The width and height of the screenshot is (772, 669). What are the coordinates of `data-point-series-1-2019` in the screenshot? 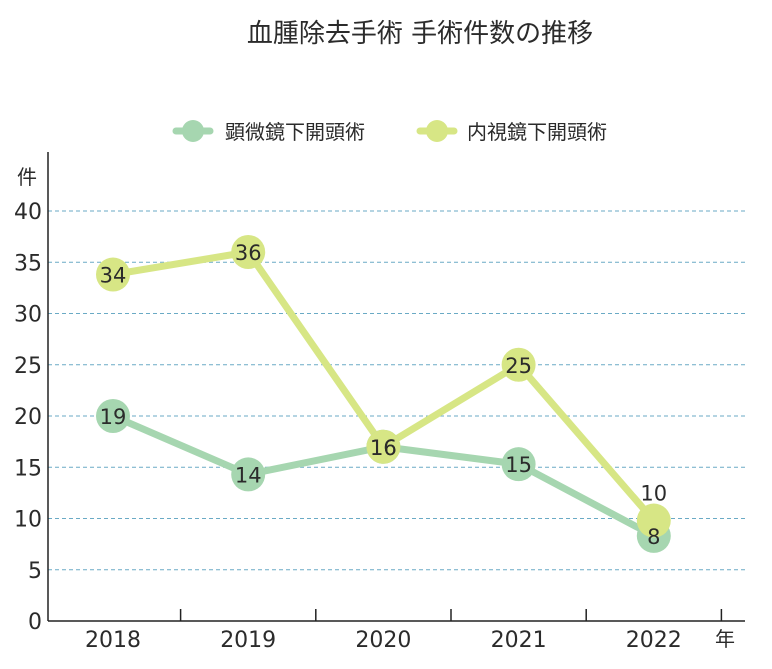 It's located at (248, 252).